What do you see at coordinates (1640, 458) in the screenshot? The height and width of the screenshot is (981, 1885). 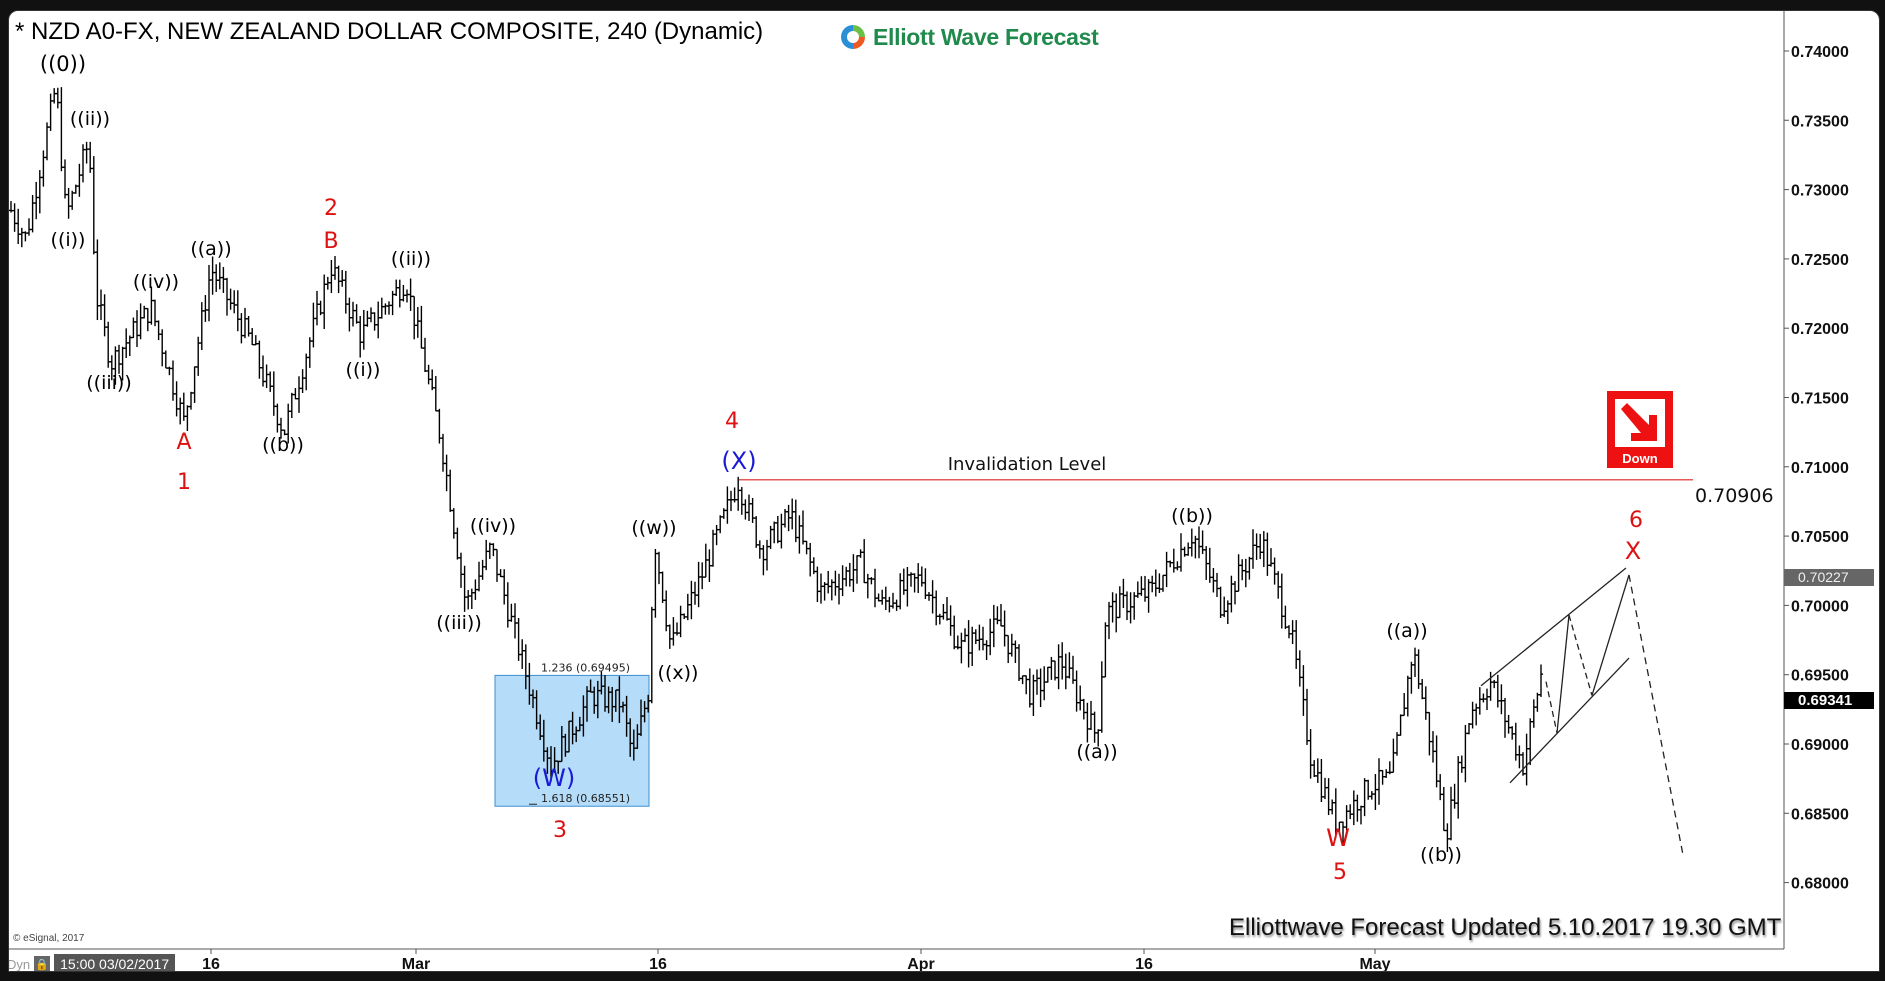 I see `down-badge-label: Down` at bounding box center [1640, 458].